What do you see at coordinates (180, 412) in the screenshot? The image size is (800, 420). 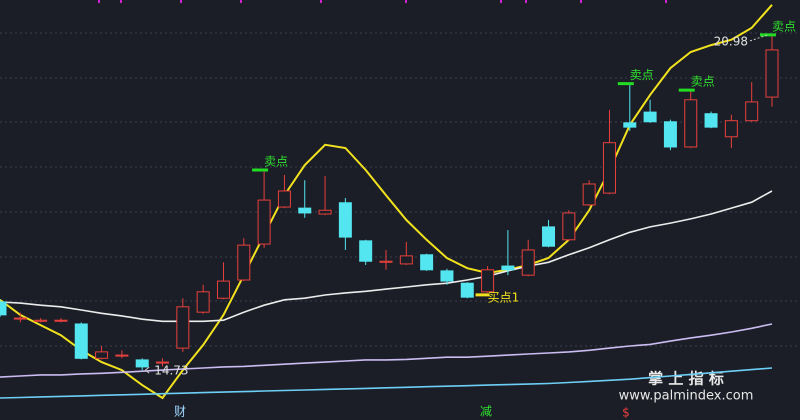 I see `marker: 财` at bounding box center [180, 412].